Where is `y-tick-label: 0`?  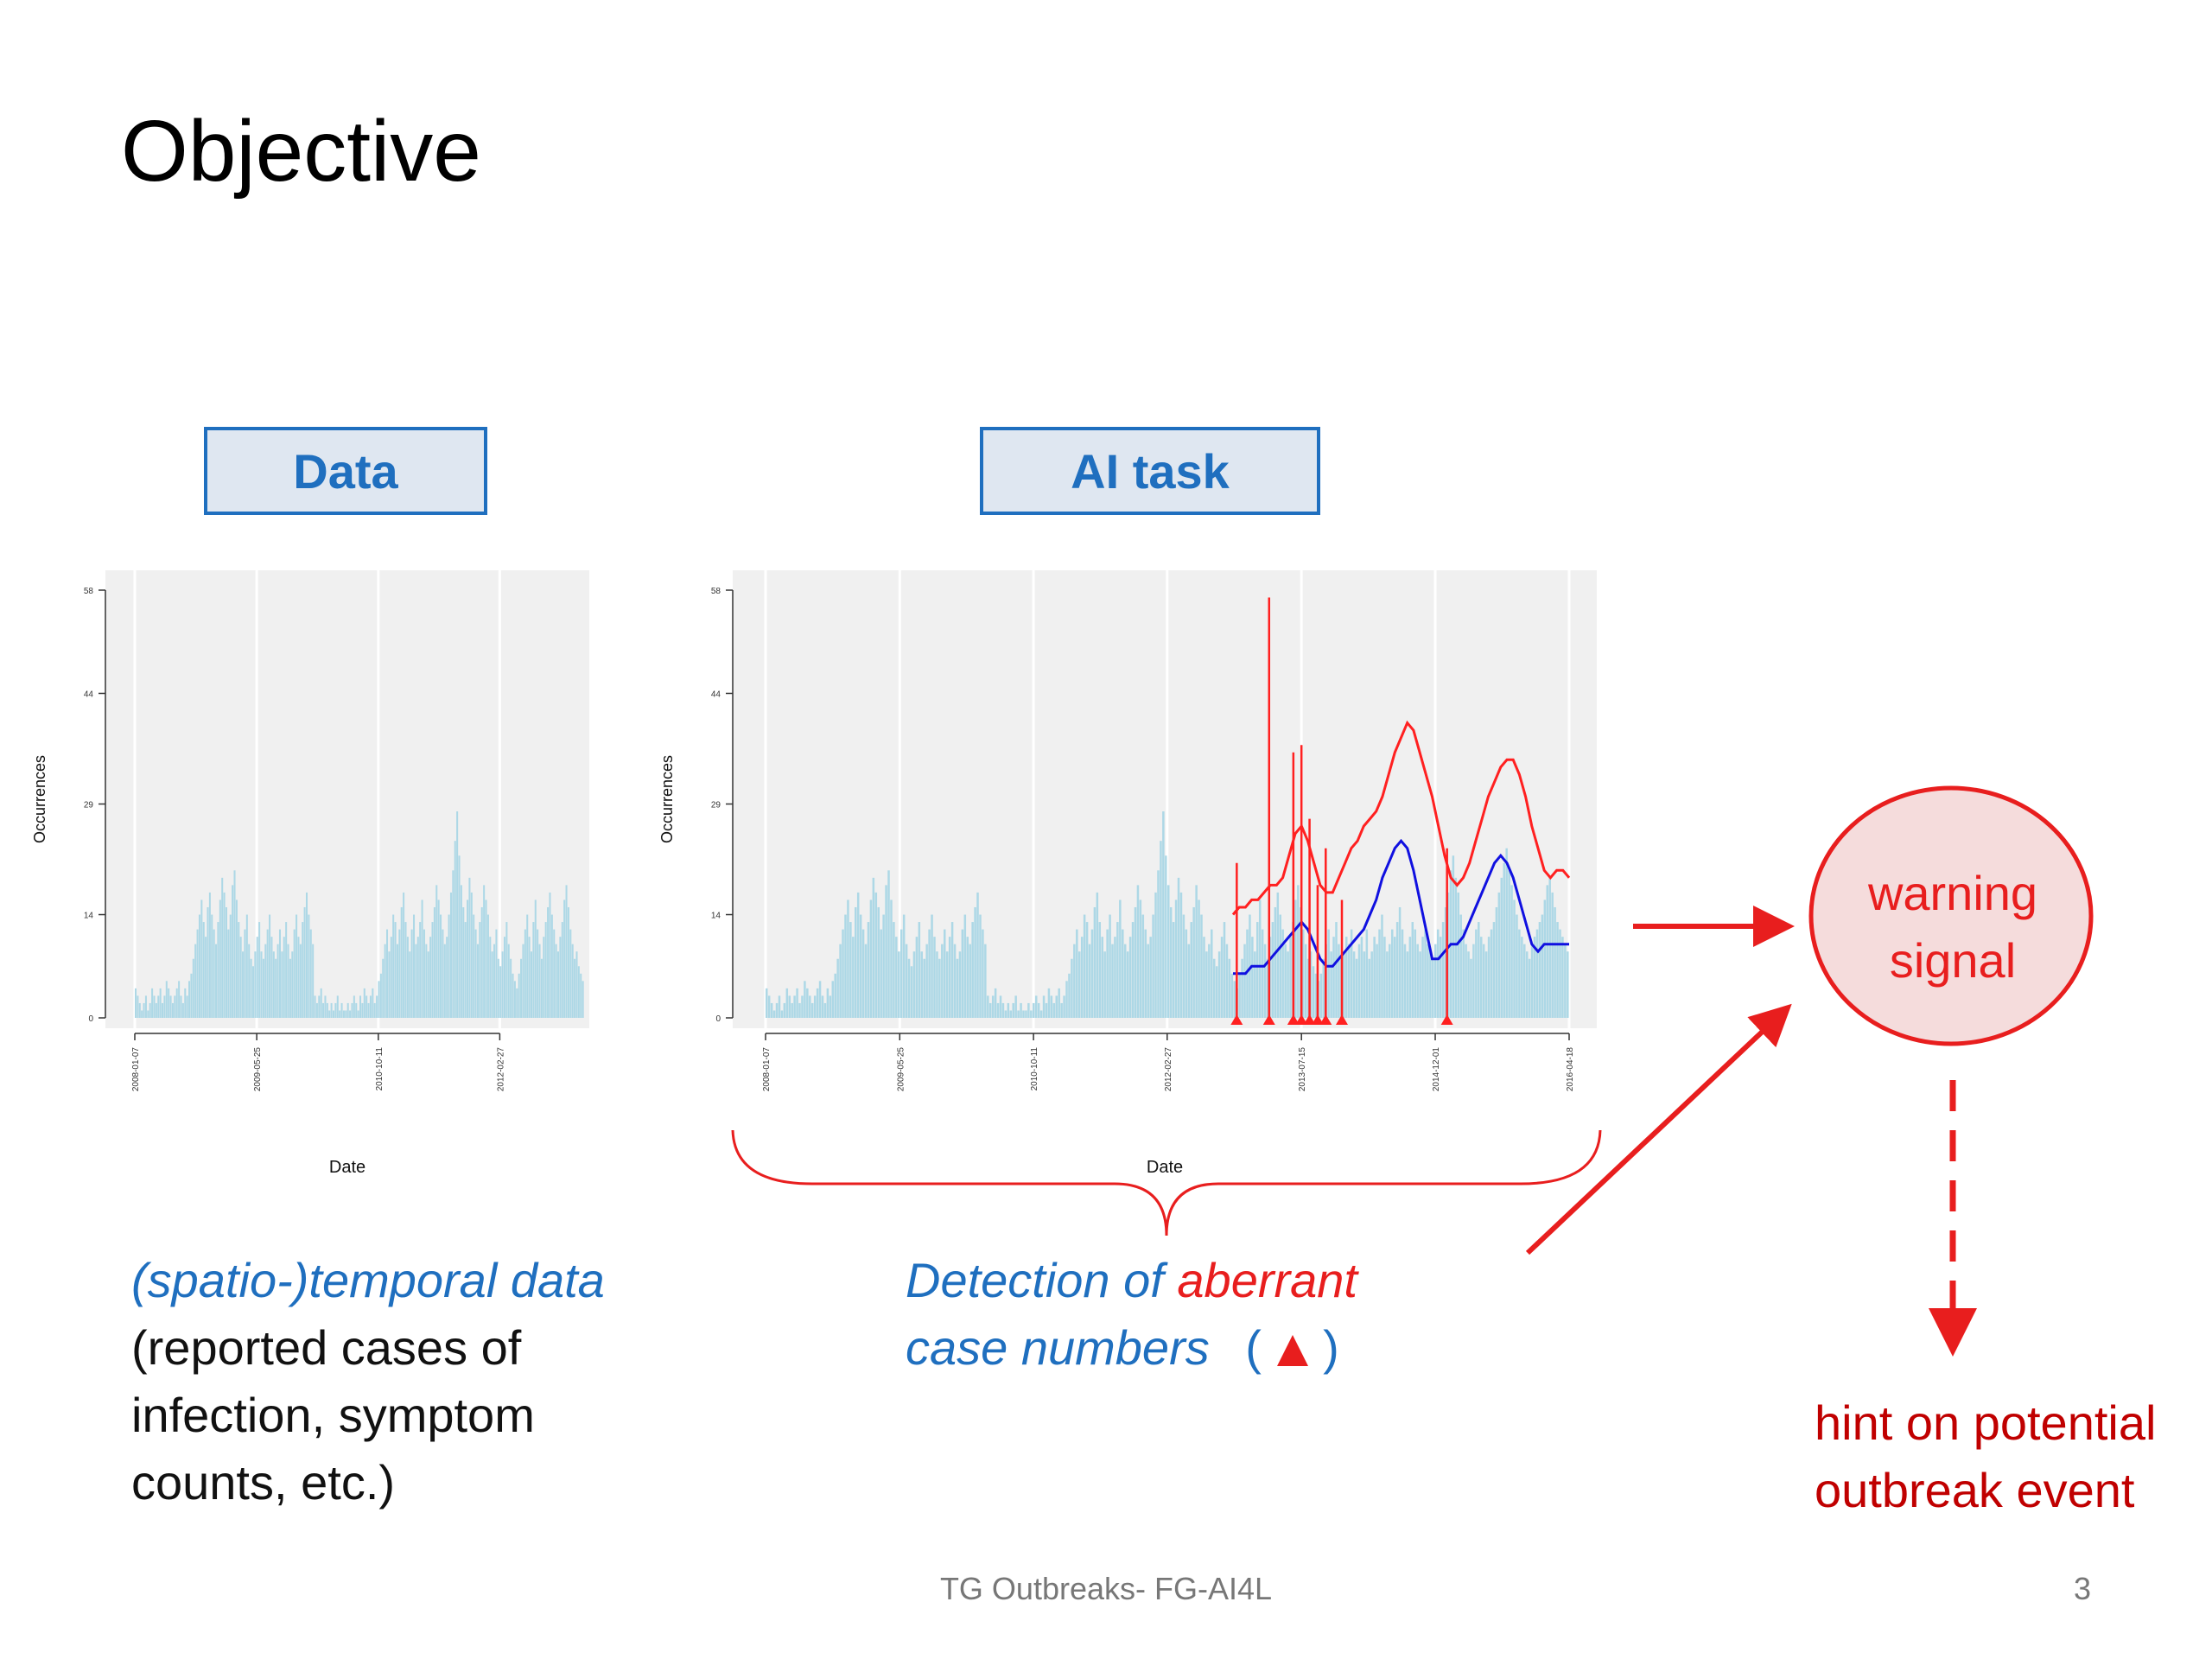 y-tick-label: 0 is located at coordinates (718, 1019).